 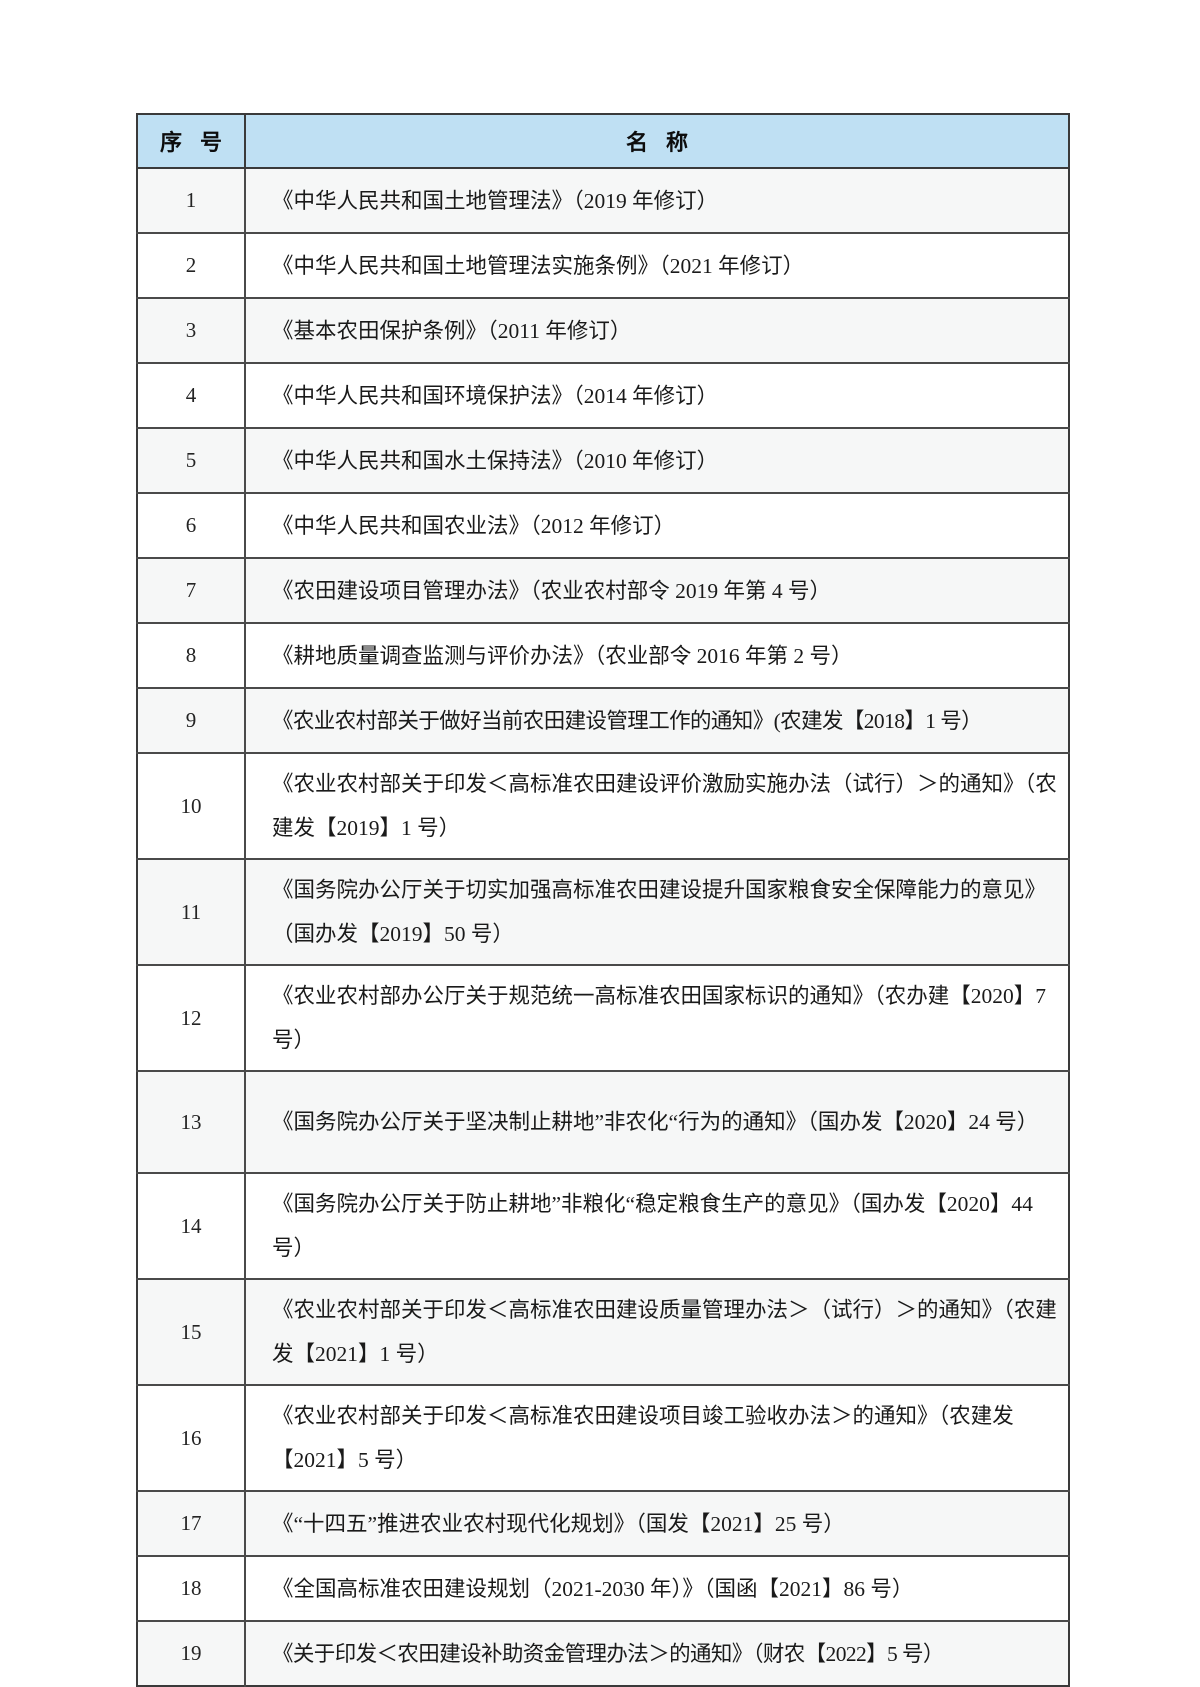 I want to click on table-row: 9 《农业农村部关于做好当前农田建设管理工作的通知》(农建发【2018】1 号）, so click(x=603, y=720).